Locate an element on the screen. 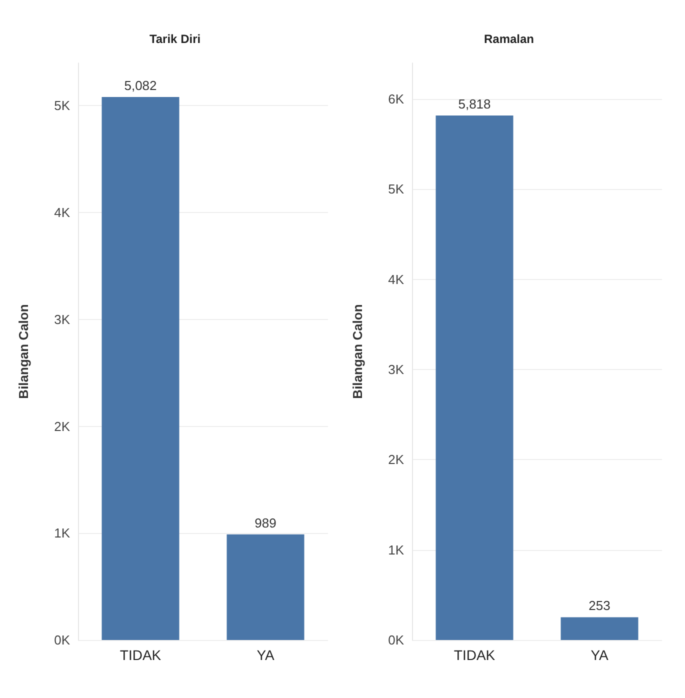 The height and width of the screenshot is (698, 685). chart-title: Tarik Diri is located at coordinates (175, 39).